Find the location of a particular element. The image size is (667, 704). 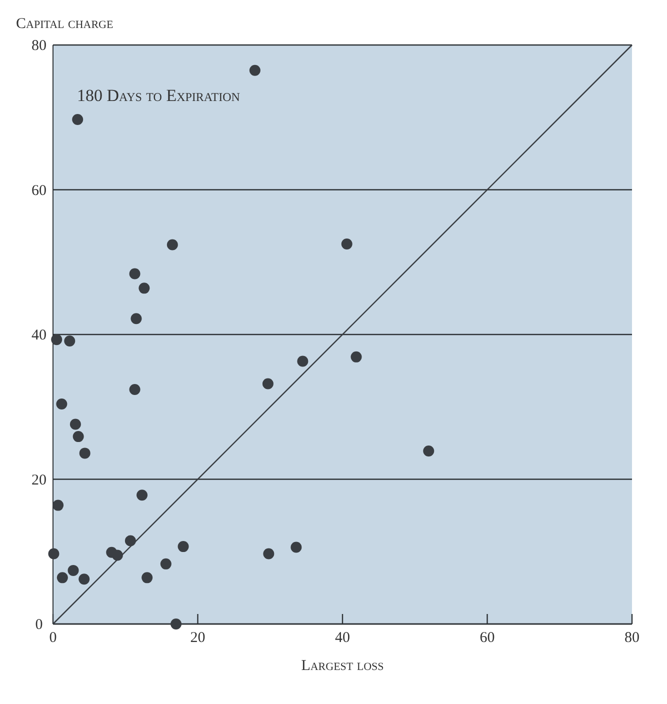

x-tick-label: 80 is located at coordinates (632, 638).